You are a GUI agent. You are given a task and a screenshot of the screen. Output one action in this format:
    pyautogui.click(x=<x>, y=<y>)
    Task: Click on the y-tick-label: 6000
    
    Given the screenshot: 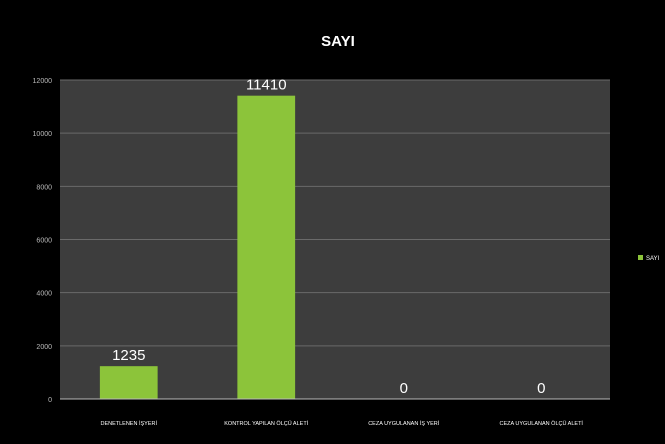 What is the action you would take?
    pyautogui.click(x=44, y=241)
    